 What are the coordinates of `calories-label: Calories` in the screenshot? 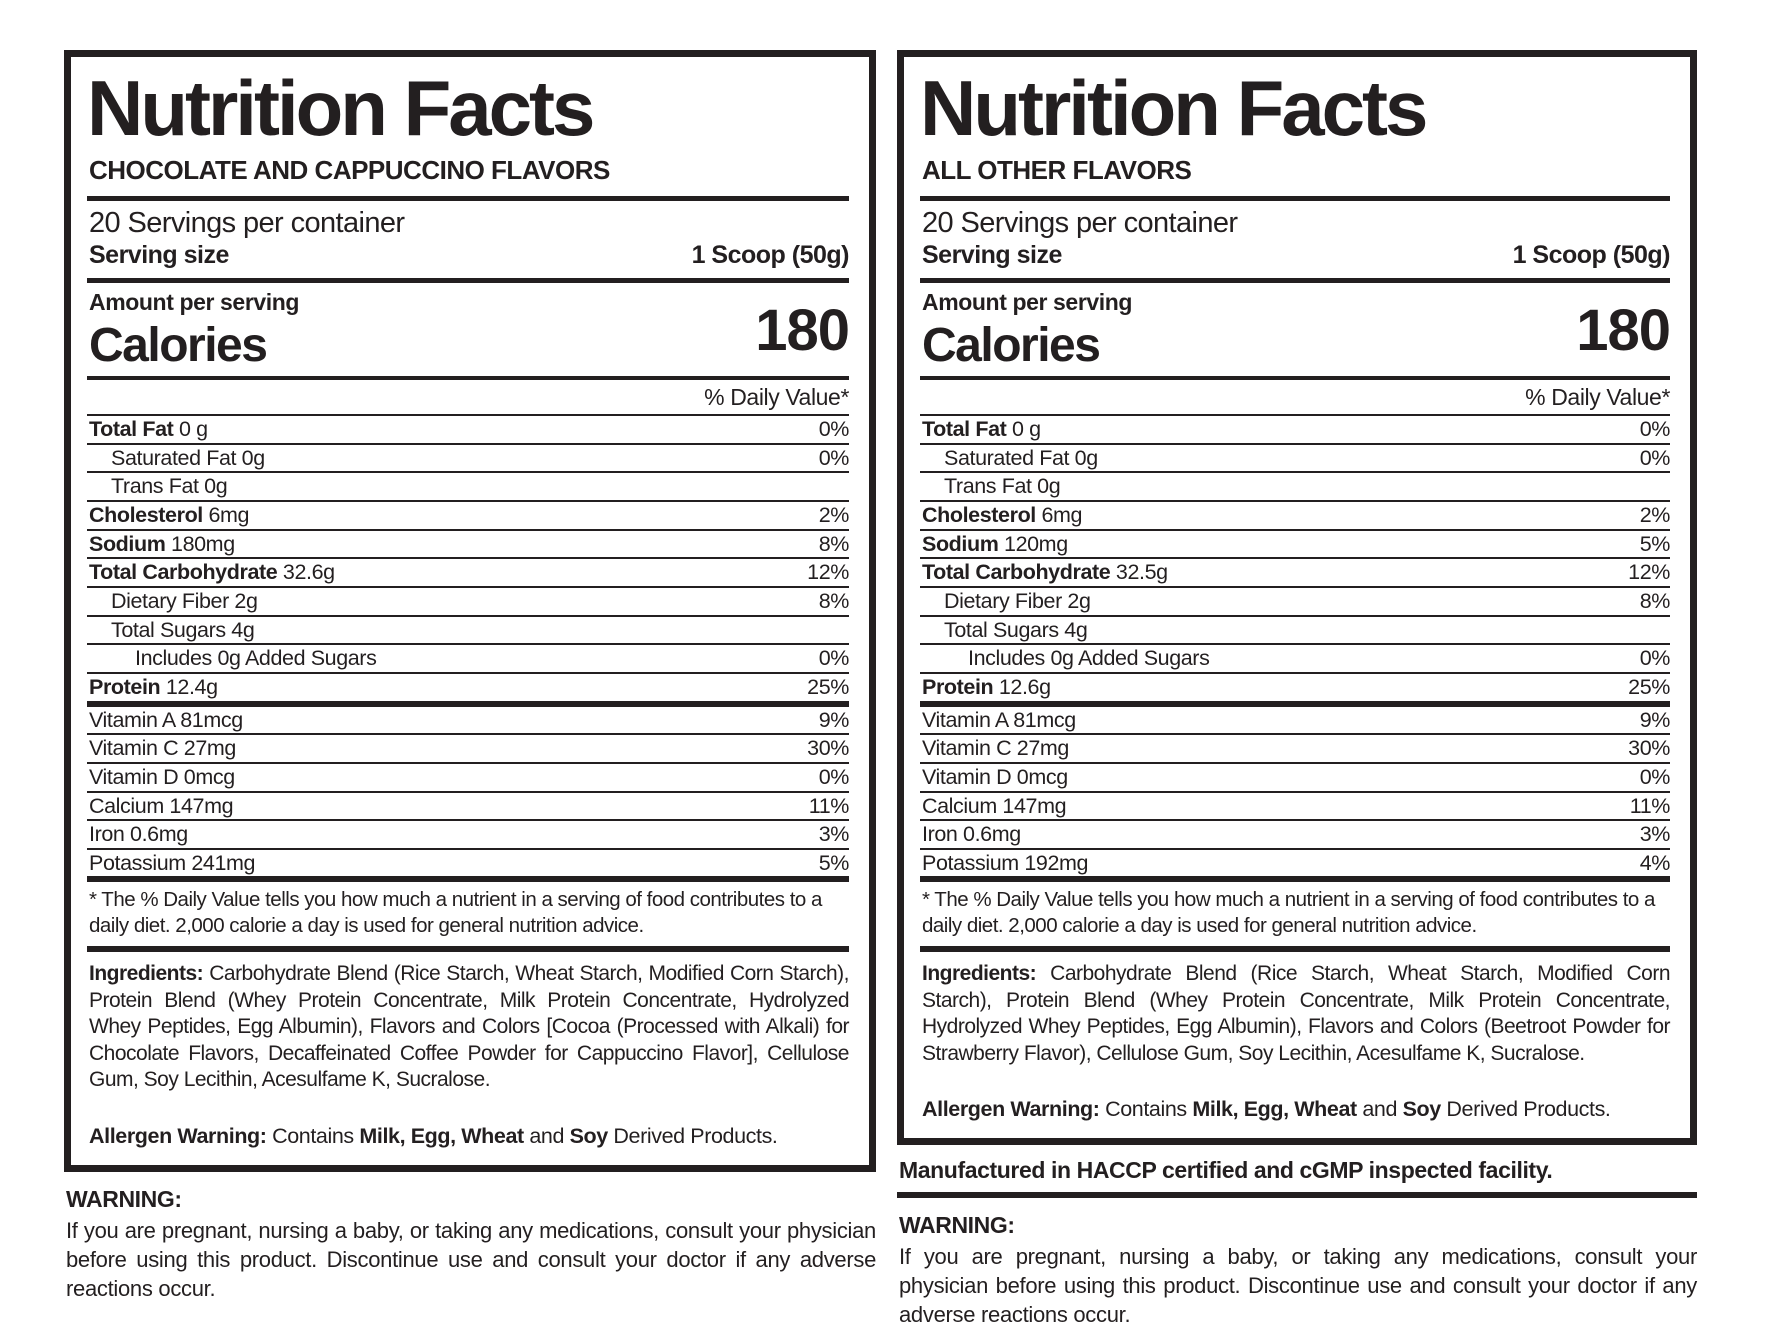 It's located at (178, 346).